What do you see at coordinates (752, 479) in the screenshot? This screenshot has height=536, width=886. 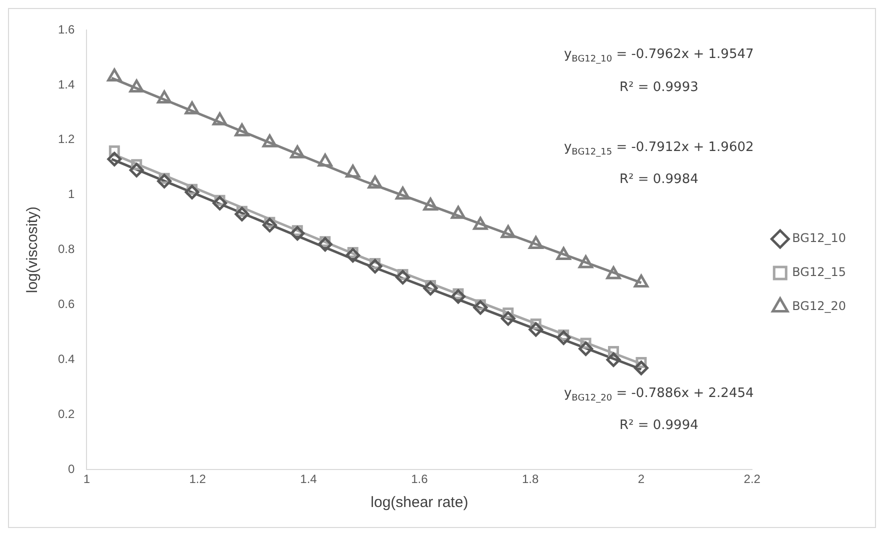 I see `x-tick-label: 2.2` at bounding box center [752, 479].